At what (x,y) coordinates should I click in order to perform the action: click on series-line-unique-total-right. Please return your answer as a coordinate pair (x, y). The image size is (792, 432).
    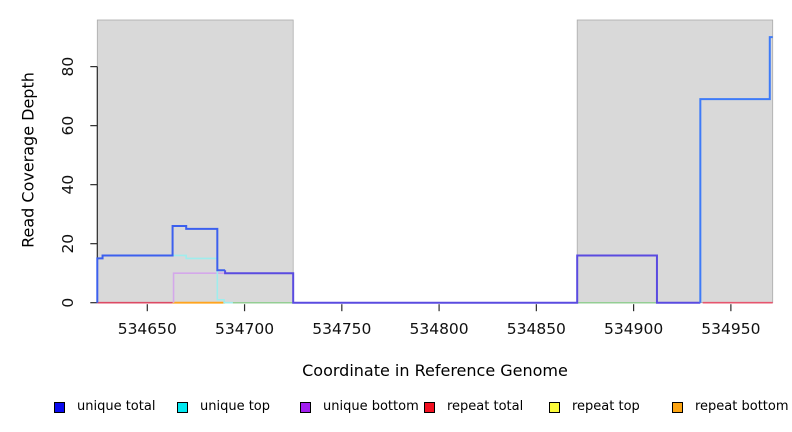
    Looking at the image, I should click on (736, 169).